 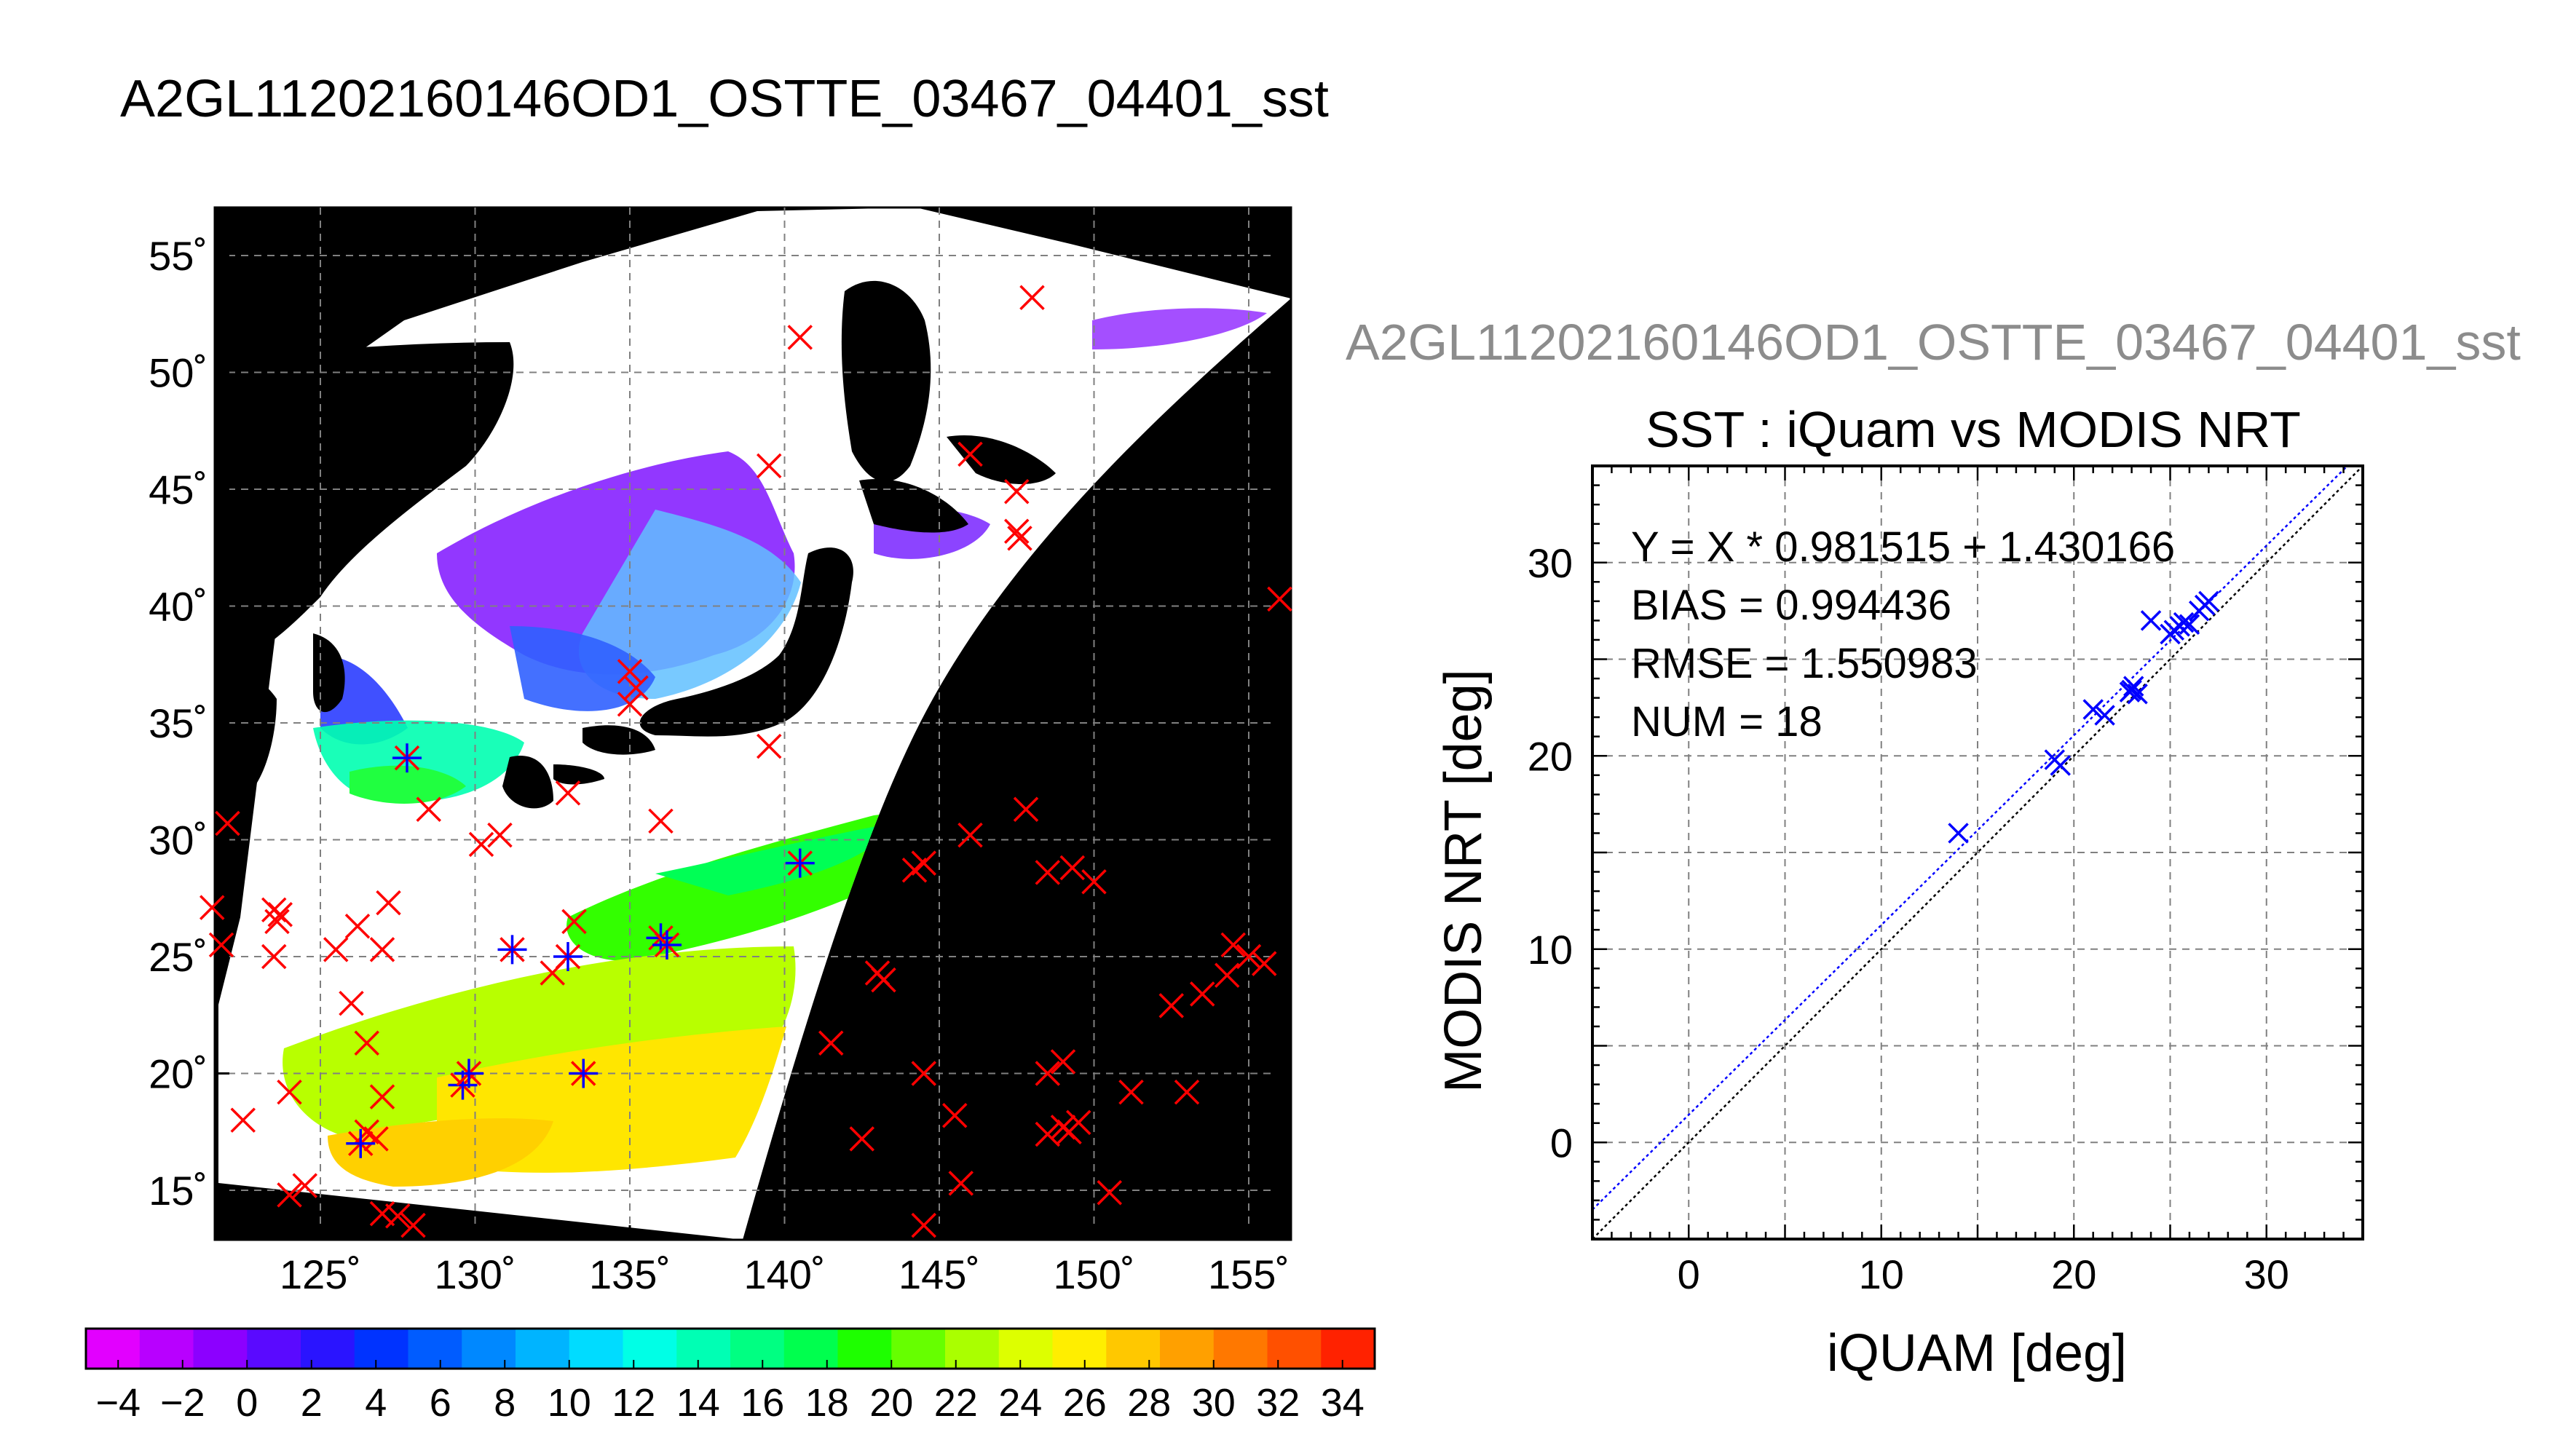 I want to click on lat-tick-label: 35˚, so click(x=178, y=723).